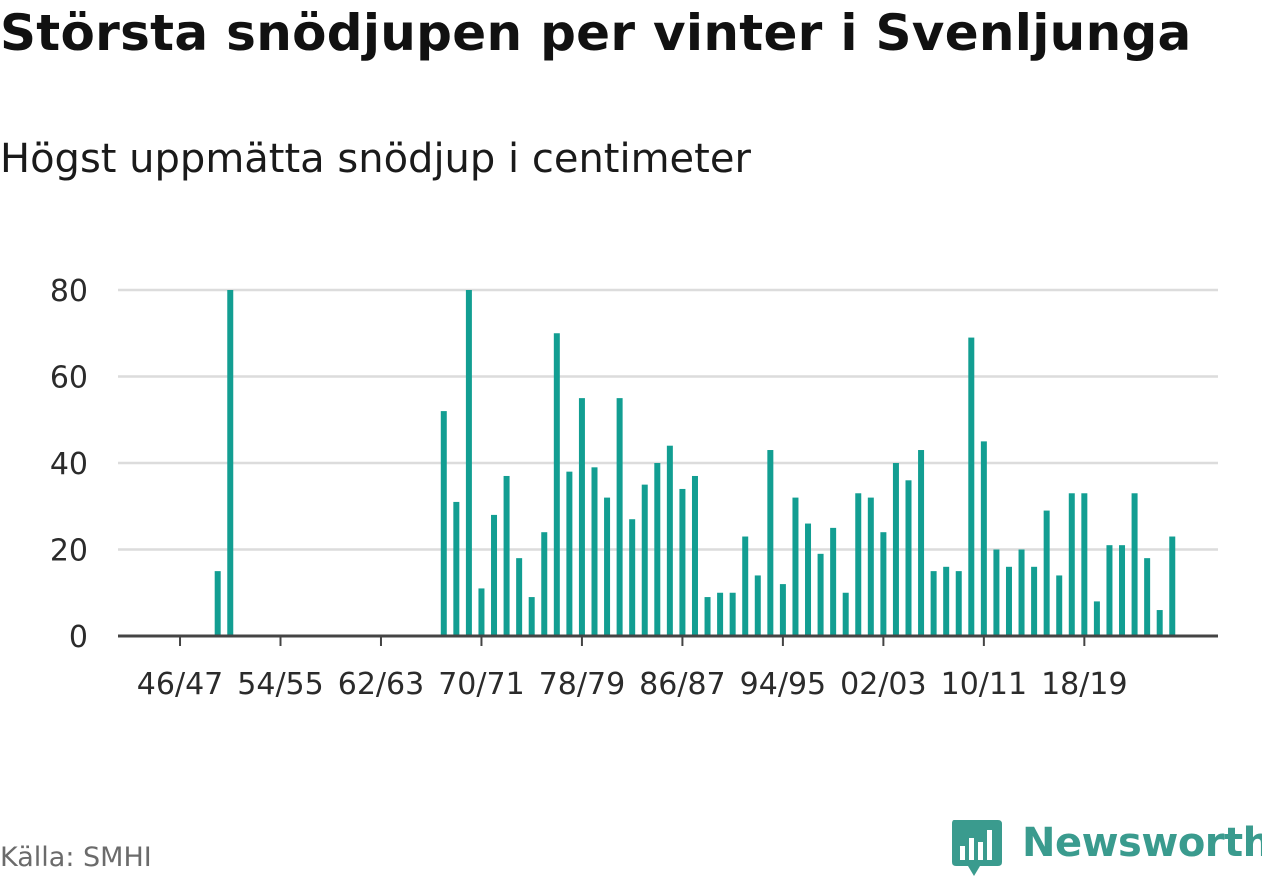 The height and width of the screenshot is (879, 1262). I want to click on bar-2023, so click(1147, 597).